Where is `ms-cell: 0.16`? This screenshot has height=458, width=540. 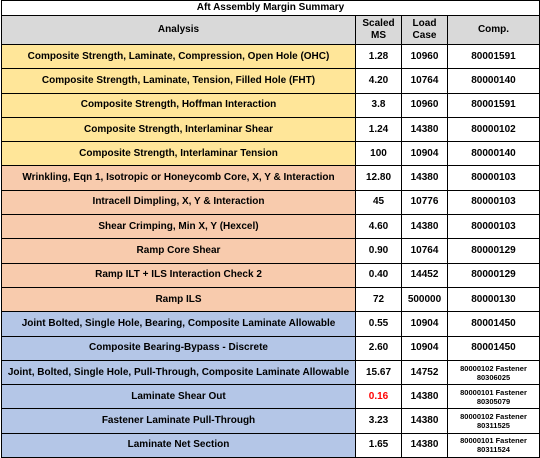
ms-cell: 0.16 is located at coordinates (378, 397).